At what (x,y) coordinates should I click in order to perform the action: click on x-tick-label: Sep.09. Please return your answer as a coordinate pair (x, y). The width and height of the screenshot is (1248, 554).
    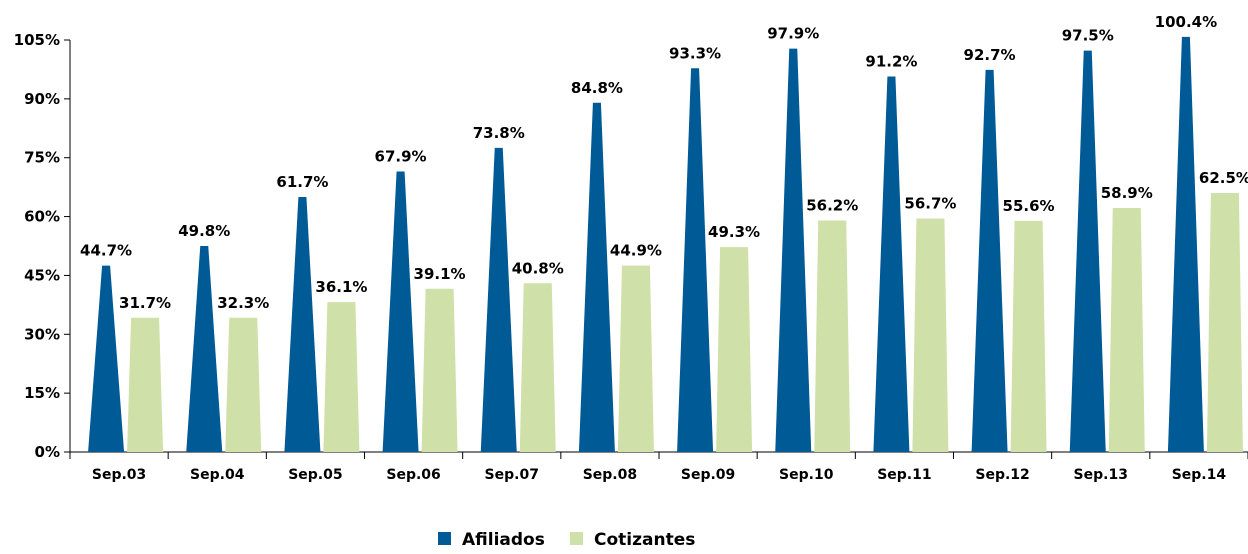
    Looking at the image, I should click on (708, 475).